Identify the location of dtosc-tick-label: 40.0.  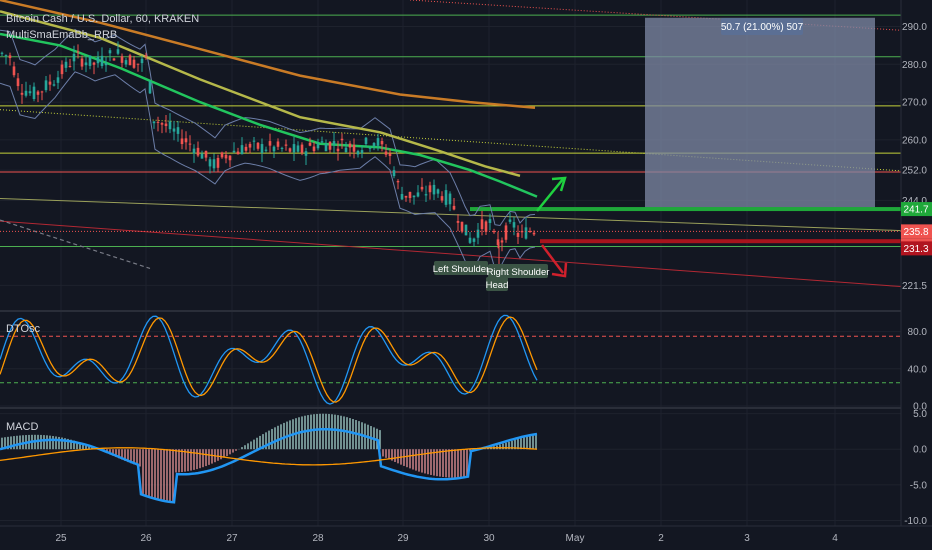
(918, 369).